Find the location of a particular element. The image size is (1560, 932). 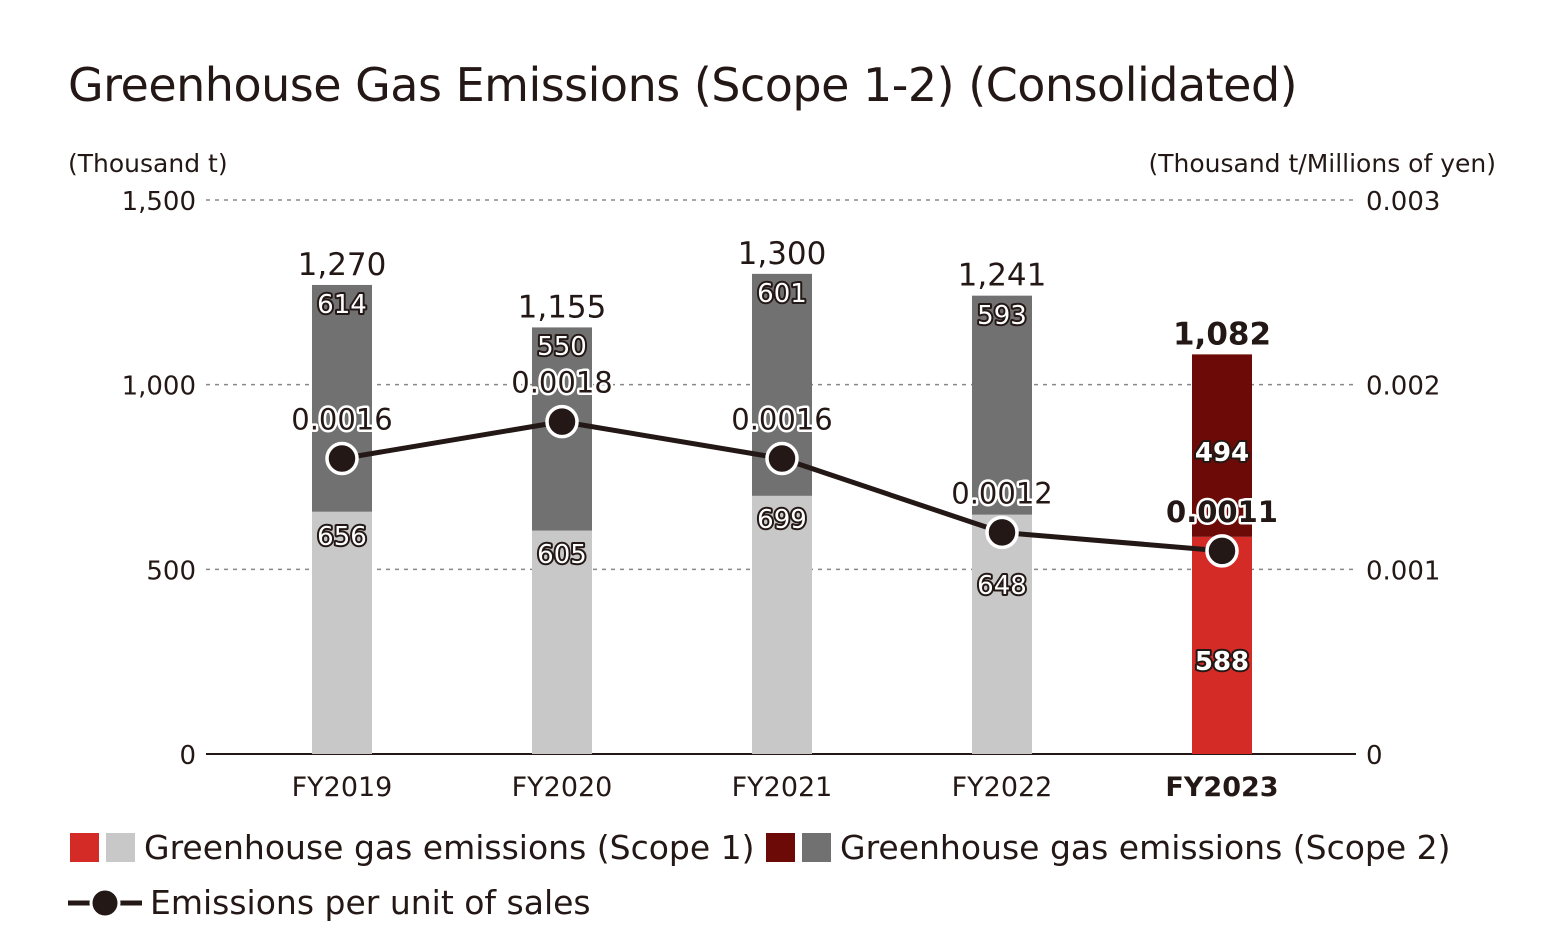

bar-scope1-FY2019 is located at coordinates (342, 632).